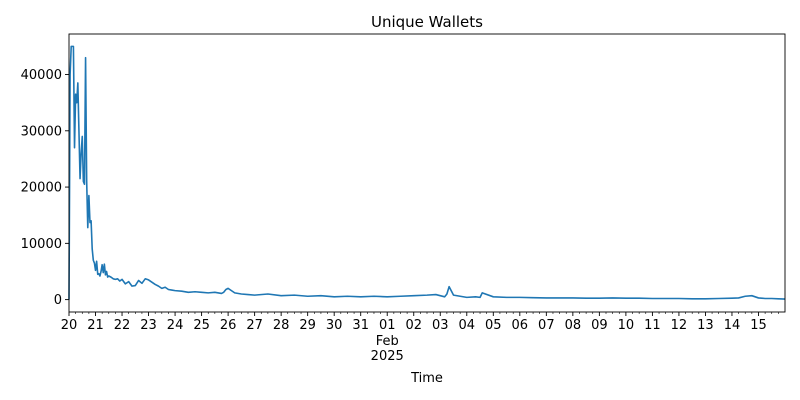 The height and width of the screenshot is (400, 800). What do you see at coordinates (175, 325) in the screenshot?
I see `x-tick-label: 24` at bounding box center [175, 325].